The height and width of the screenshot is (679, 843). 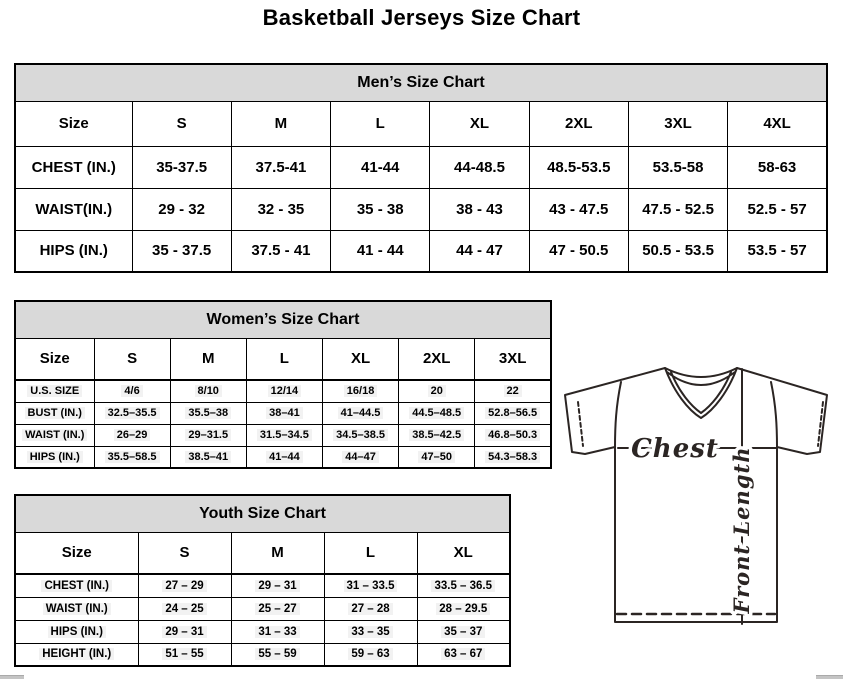 I want to click on cell: 63 – 67, so click(x=463, y=654).